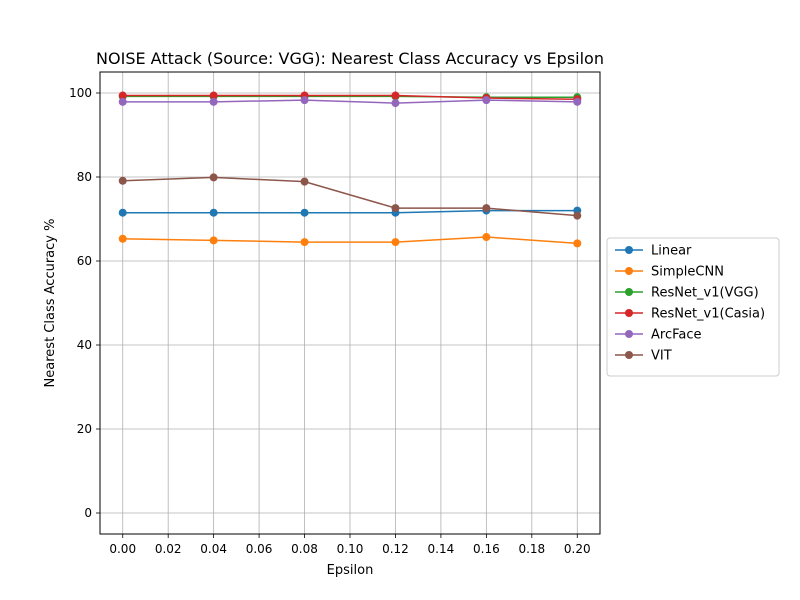 The width and height of the screenshot is (800, 600). What do you see at coordinates (629, 271) in the screenshot?
I see `legend-marker-simplecnn` at bounding box center [629, 271].